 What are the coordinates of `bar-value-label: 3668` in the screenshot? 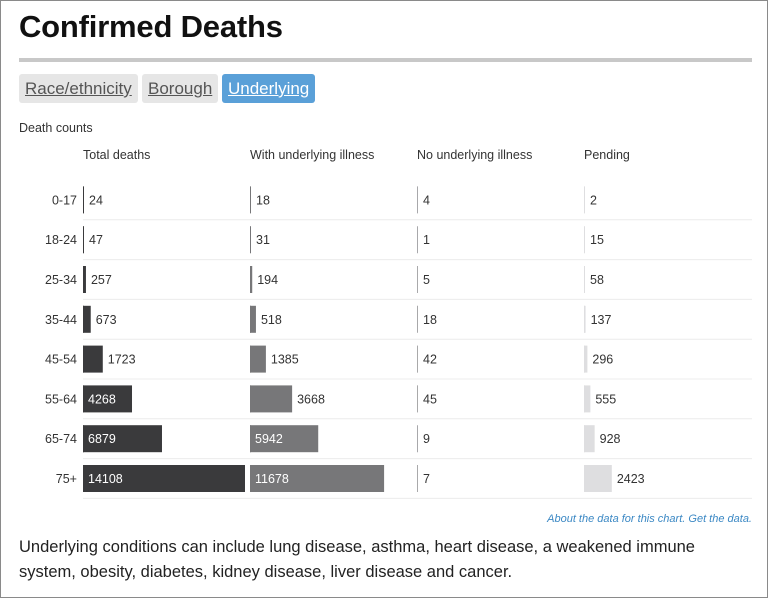 It's located at (311, 399).